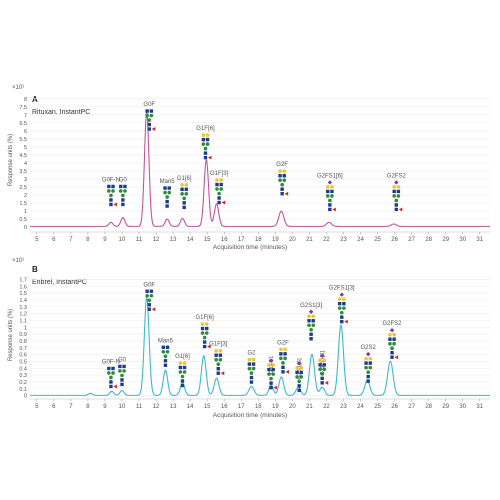 The height and width of the screenshot is (500, 500). Describe the element at coordinates (342, 289) in the screenshot. I see `peak-label: G2FS1[3]` at that location.